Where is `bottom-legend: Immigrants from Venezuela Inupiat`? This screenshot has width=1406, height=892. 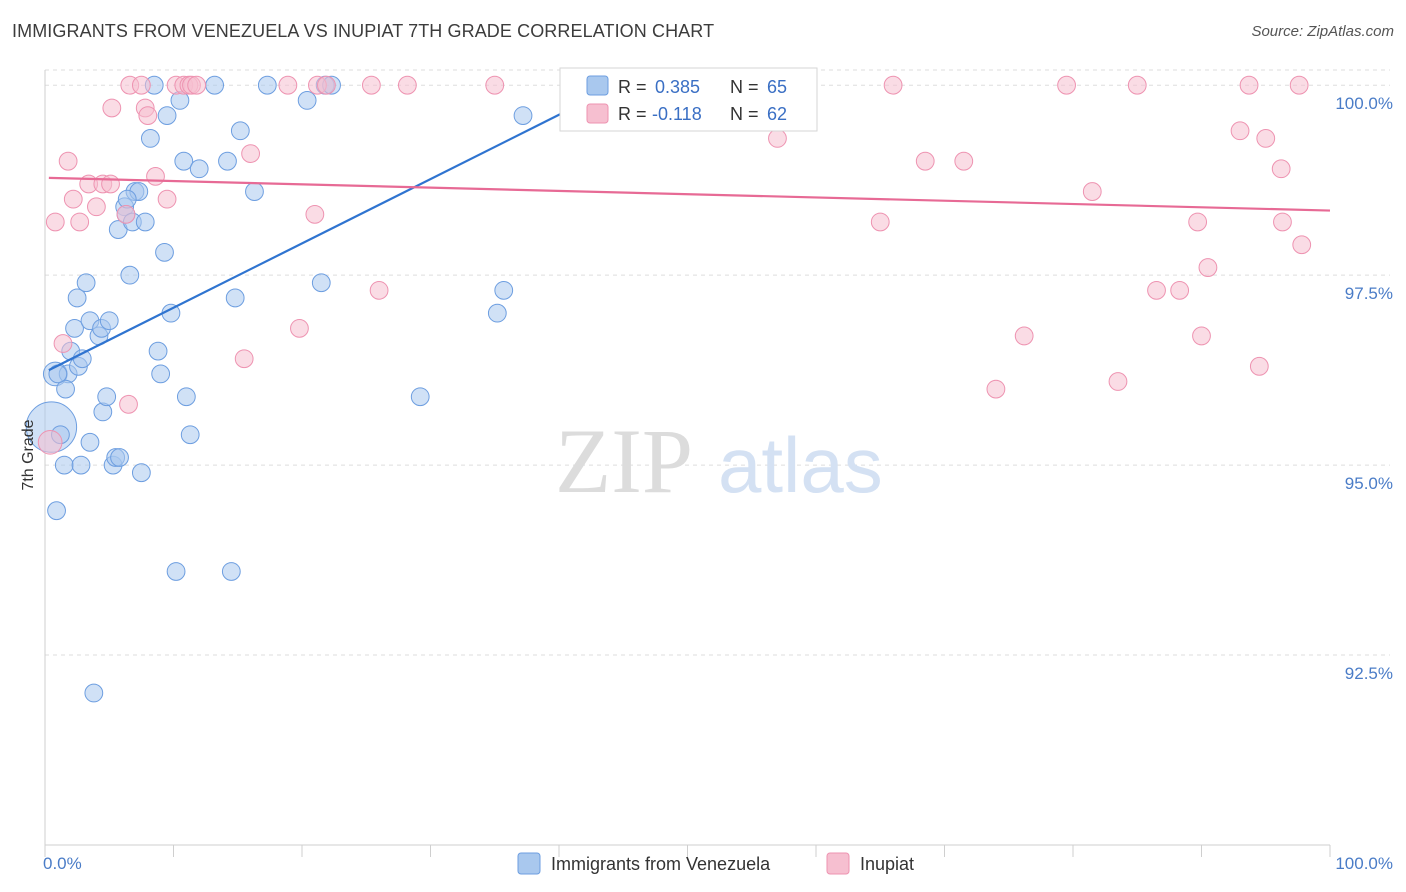 bottom-legend: Immigrants from Venezuela Inupiat is located at coordinates (715, 863).